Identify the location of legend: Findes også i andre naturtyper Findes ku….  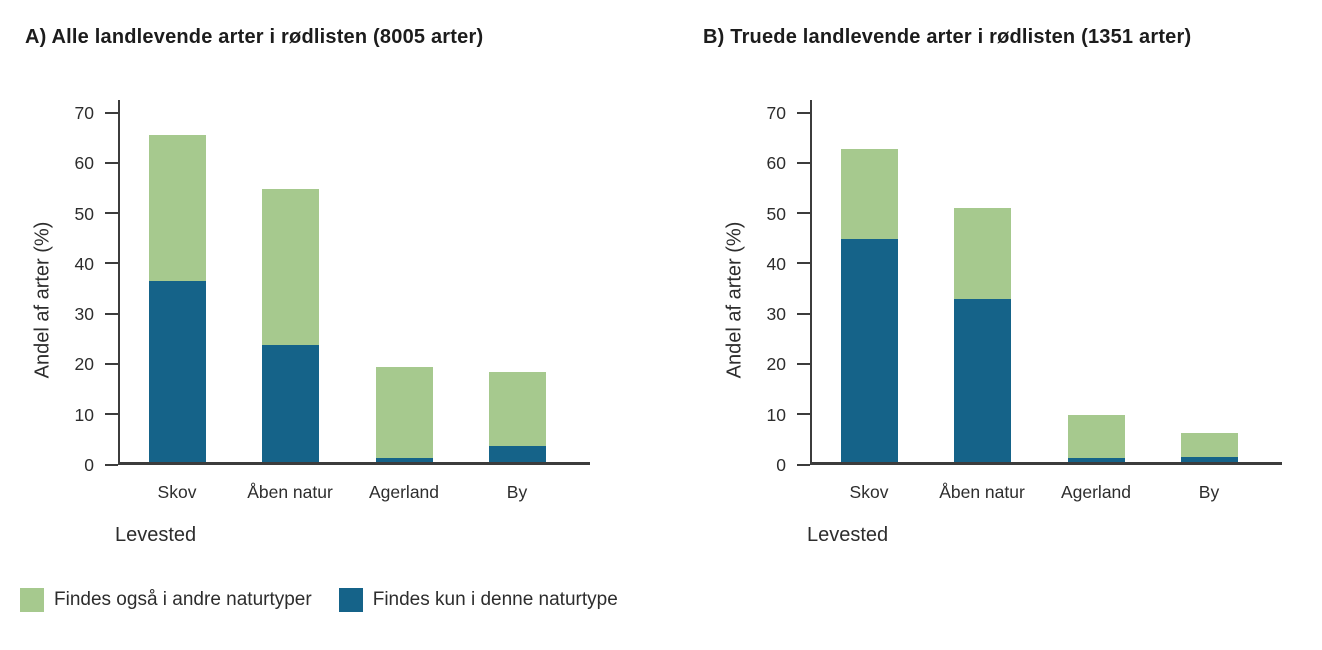
(319, 600).